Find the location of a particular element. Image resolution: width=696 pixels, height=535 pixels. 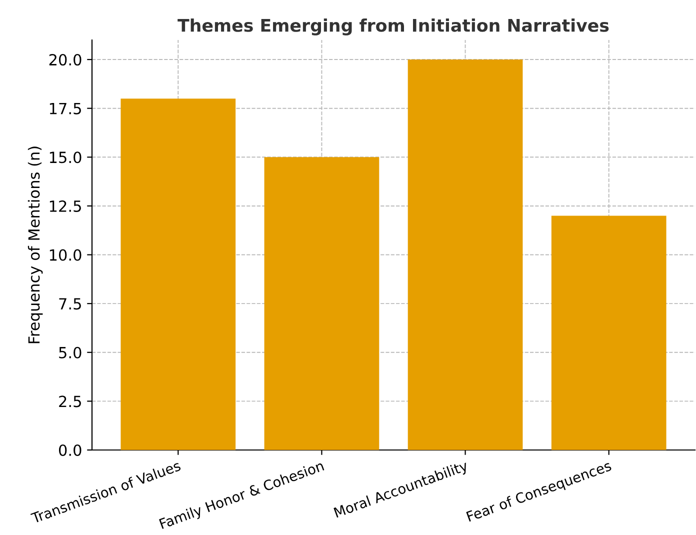

y-tick-label: 12.5 is located at coordinates (65, 206).